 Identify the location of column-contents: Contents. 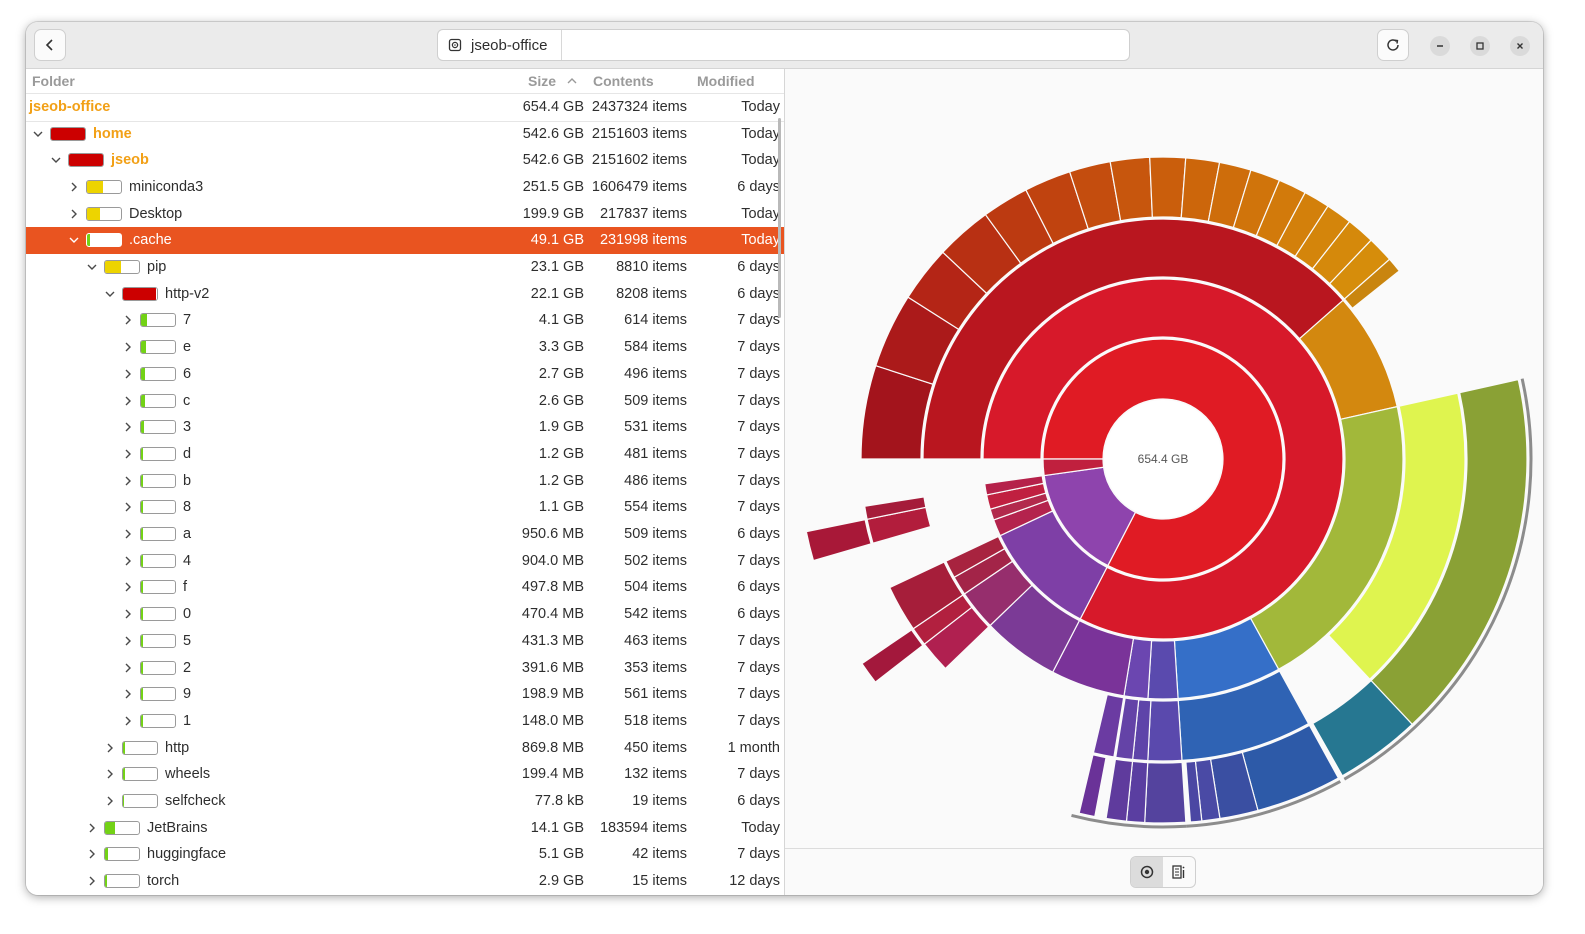
(623, 81).